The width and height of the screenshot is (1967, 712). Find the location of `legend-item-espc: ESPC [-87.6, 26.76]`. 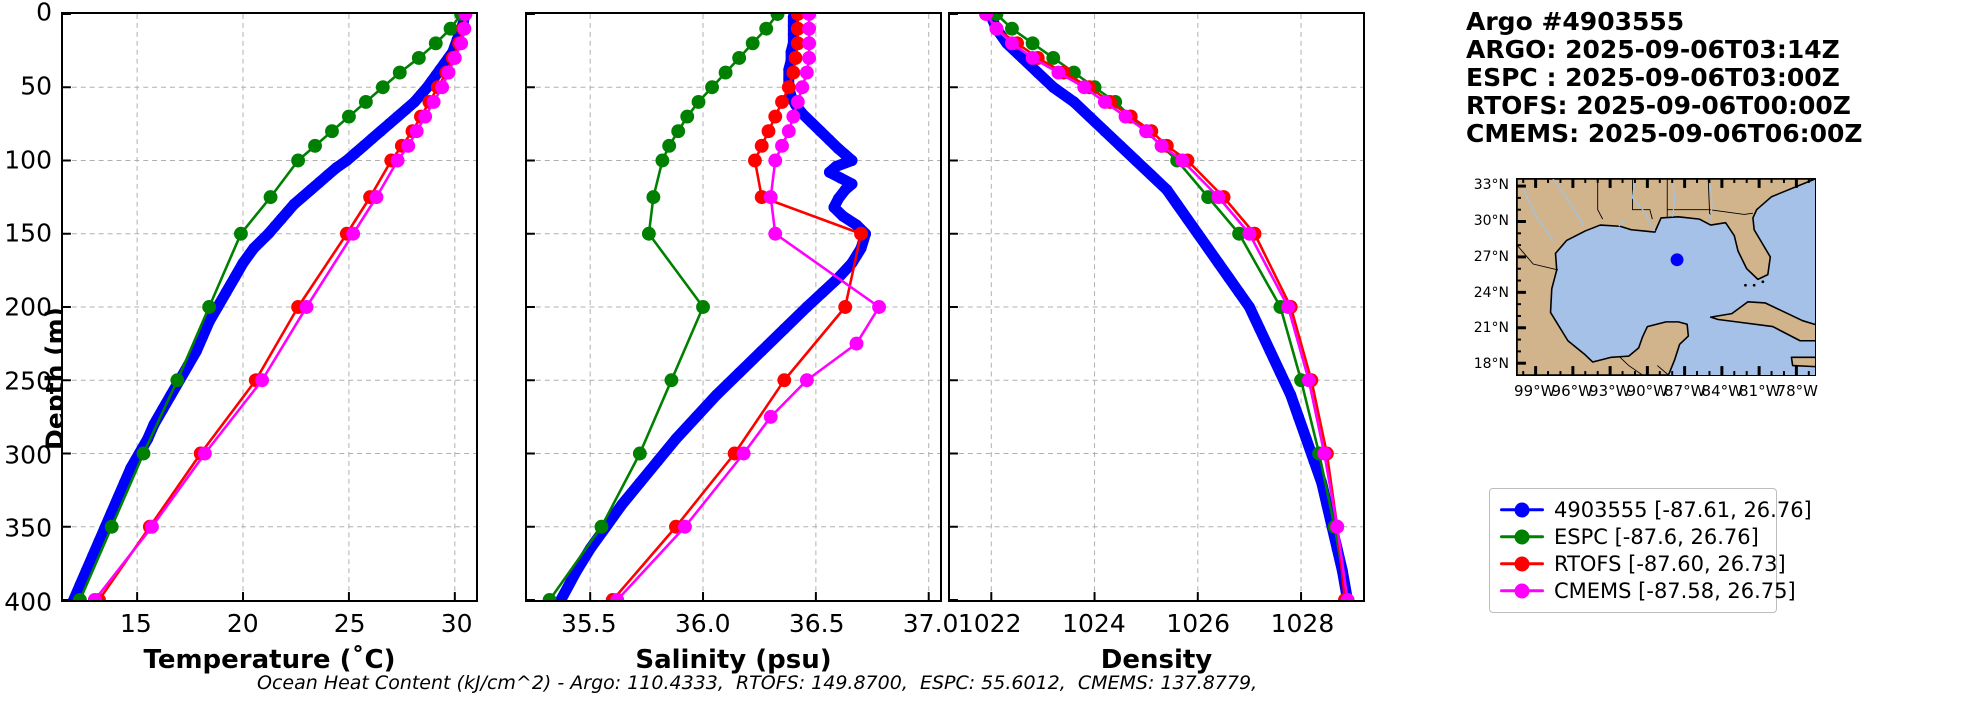

legend-item-espc: ESPC [-87.6, 26.76] is located at coordinates (1633, 536).